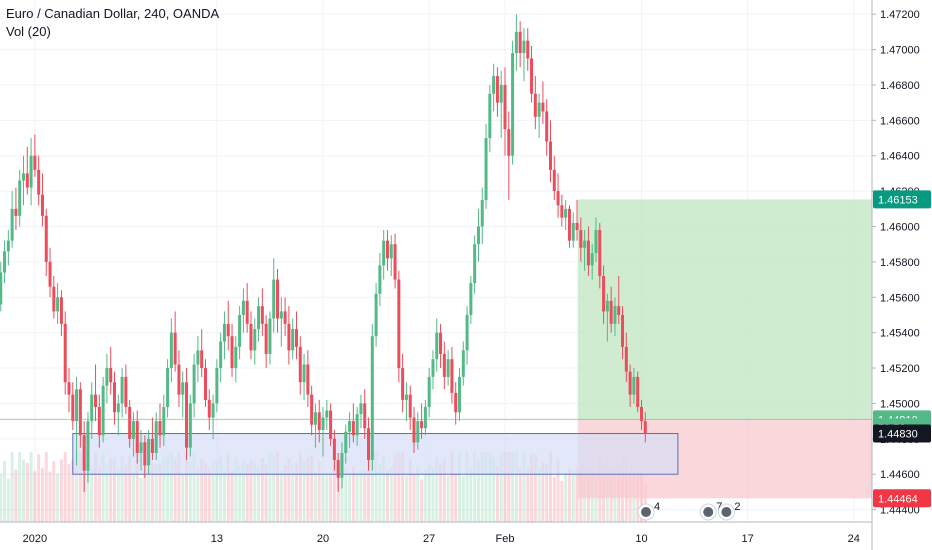 The height and width of the screenshot is (550, 932). Describe the element at coordinates (375, 454) in the screenshot. I see `support-zone` at that location.